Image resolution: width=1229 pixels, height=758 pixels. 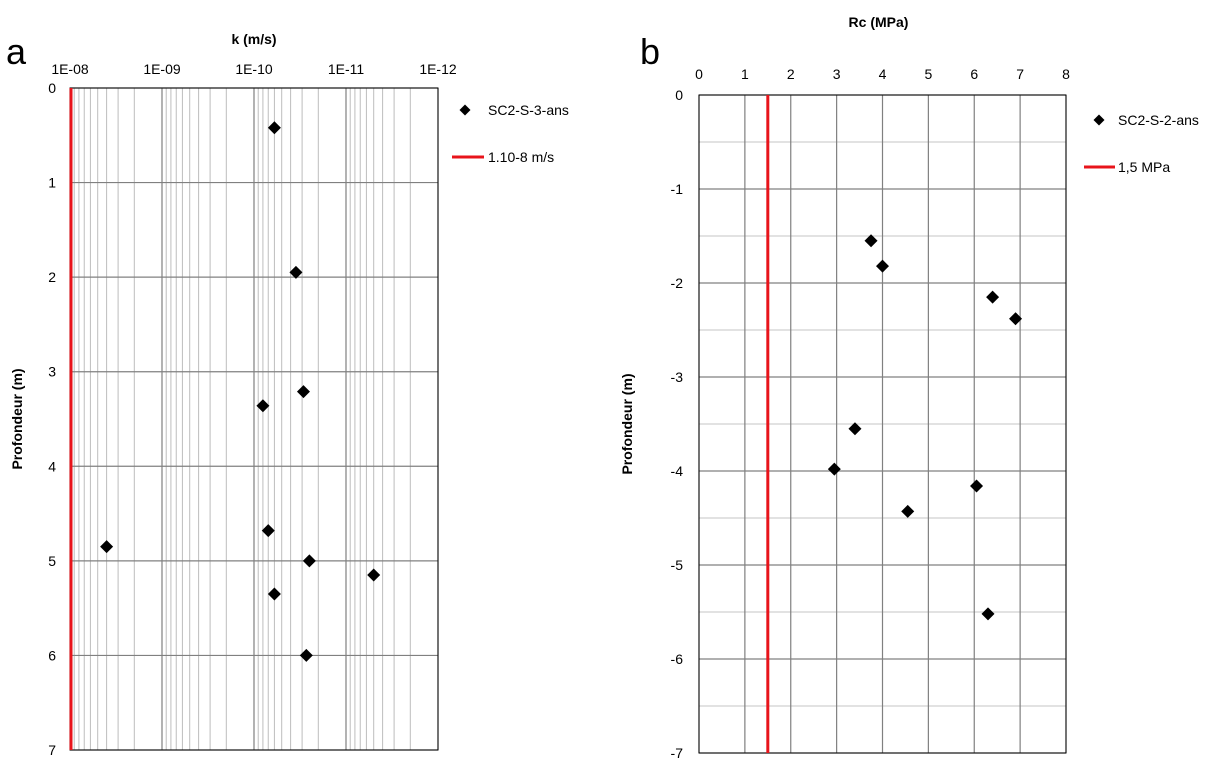 I want to click on panel-a-y-tick-label: 2, so click(x=52, y=277).